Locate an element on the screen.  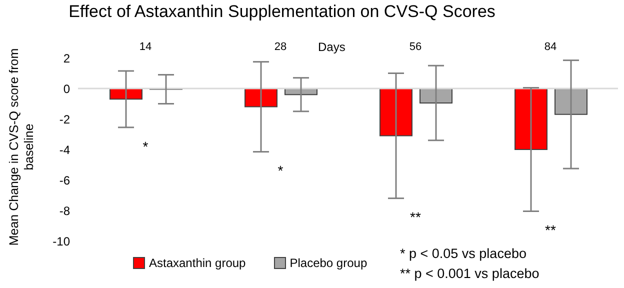
chart-title: Effect of Astaxanthin Supplementation on CVS-Q Scores is located at coordinates (282, 12).